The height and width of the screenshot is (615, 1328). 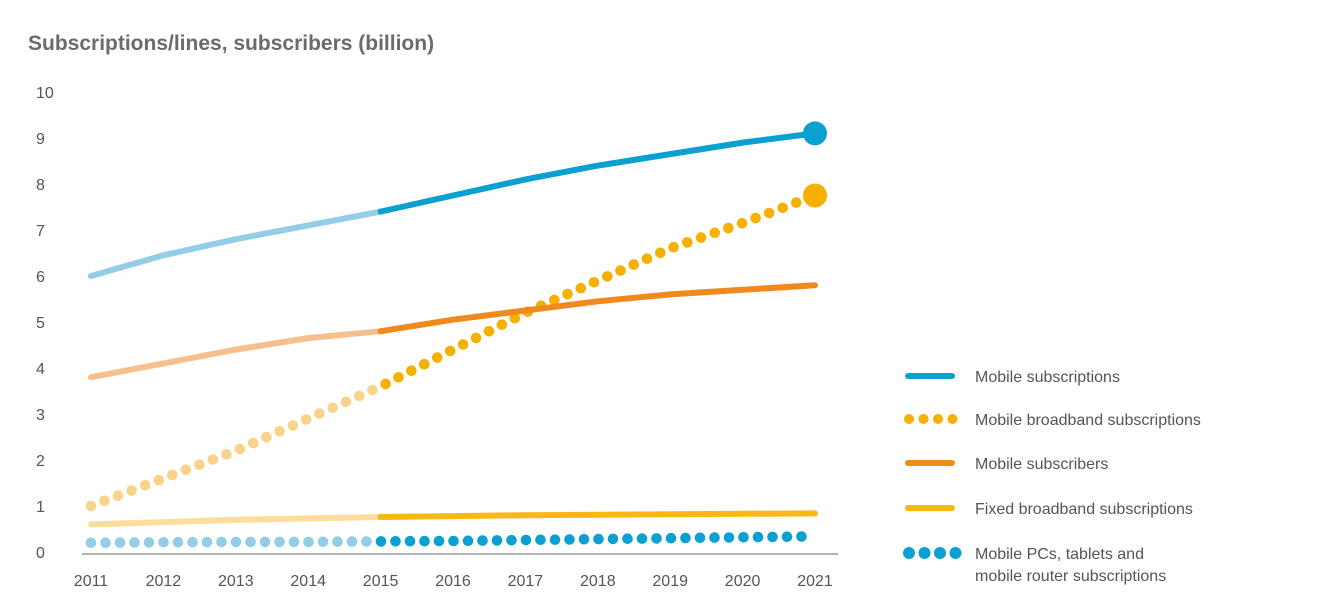 I want to click on legend-item-4: Fixed broadband subscriptions, so click(x=1049, y=509).